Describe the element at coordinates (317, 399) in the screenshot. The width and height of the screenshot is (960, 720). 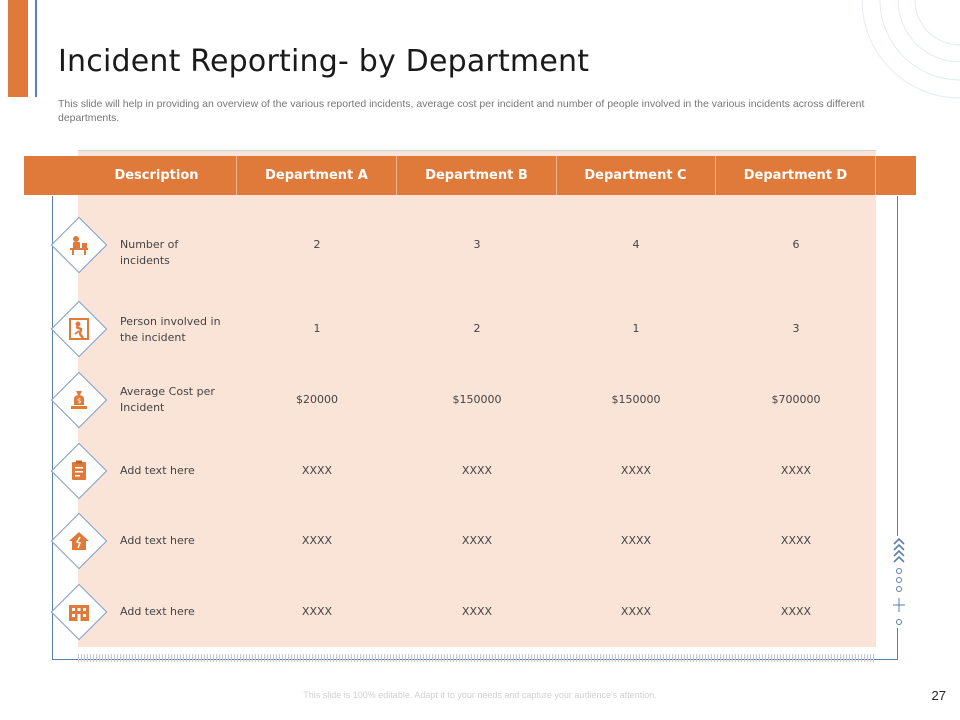
I see `table-cell: $20000` at that location.